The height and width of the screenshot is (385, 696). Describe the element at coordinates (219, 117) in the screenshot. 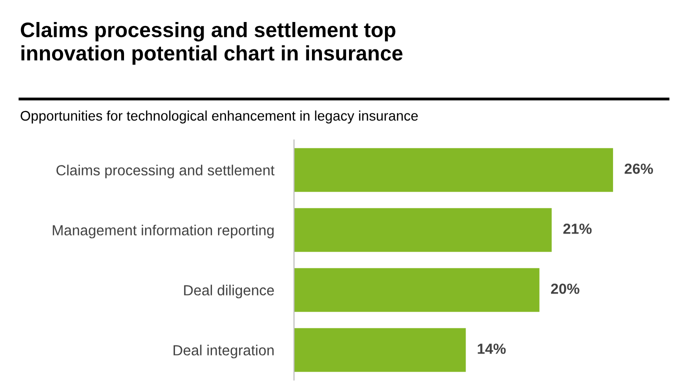

I see `chart-subtitle: Opportunities for technological enhancement in legacy insurance` at that location.